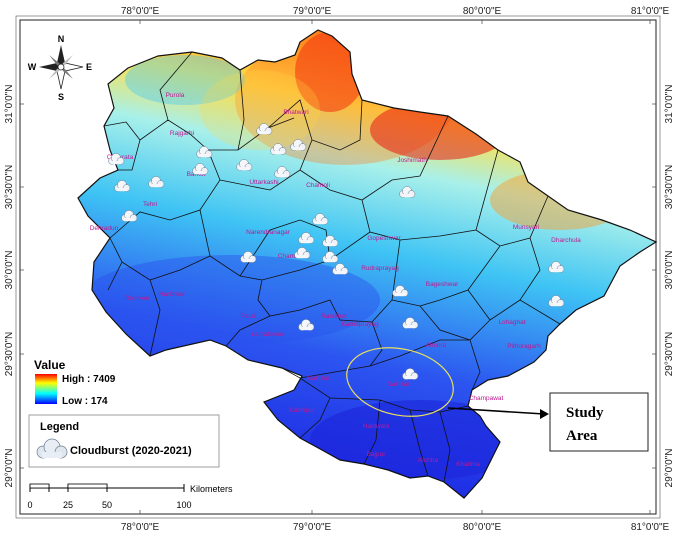 Image resolution: width=685 pixels, height=535 pixels. I want to click on place-label: Karnaprayag, so click(360, 324).